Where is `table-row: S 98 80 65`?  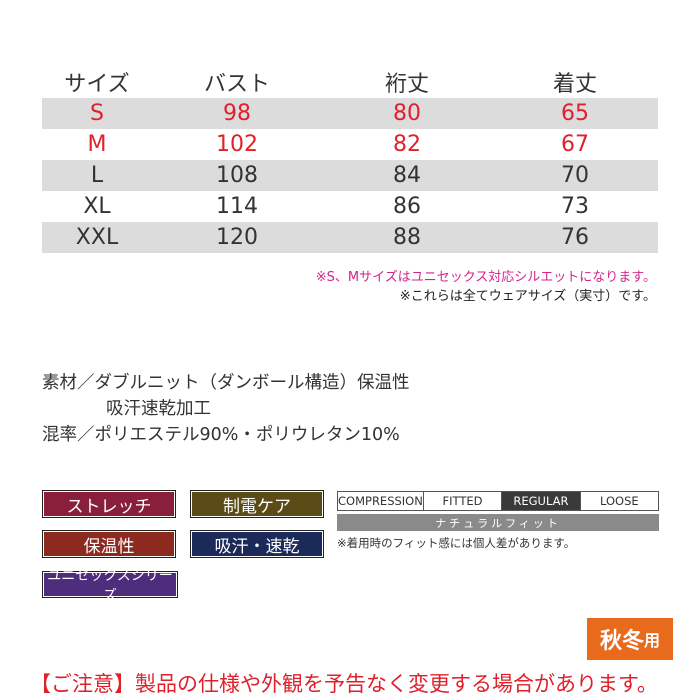 table-row: S 98 80 65 is located at coordinates (350, 113).